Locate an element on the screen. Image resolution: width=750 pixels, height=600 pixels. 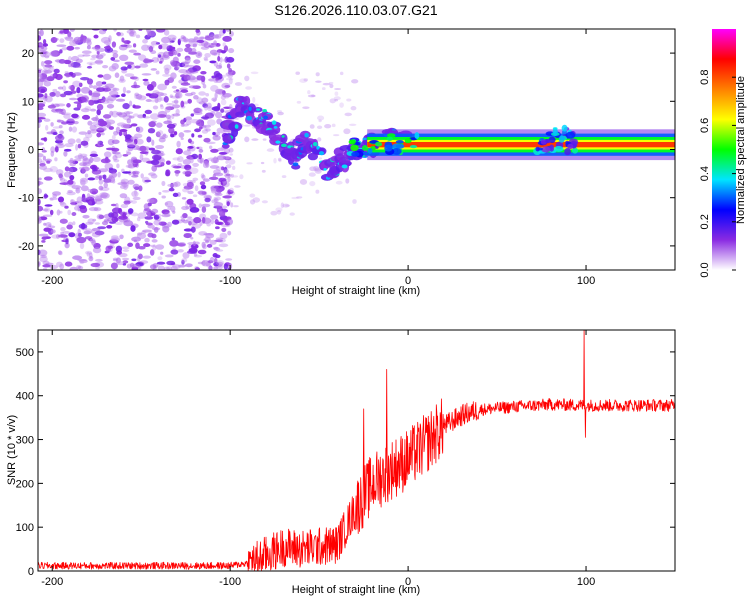
x-tick-label: 0 is located at coordinates (408, 281).